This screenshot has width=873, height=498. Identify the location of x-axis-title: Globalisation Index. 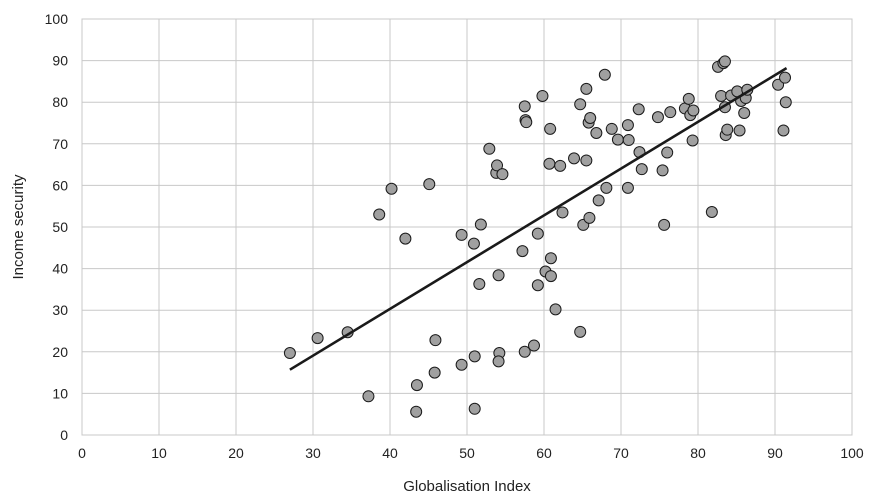
(467, 486).